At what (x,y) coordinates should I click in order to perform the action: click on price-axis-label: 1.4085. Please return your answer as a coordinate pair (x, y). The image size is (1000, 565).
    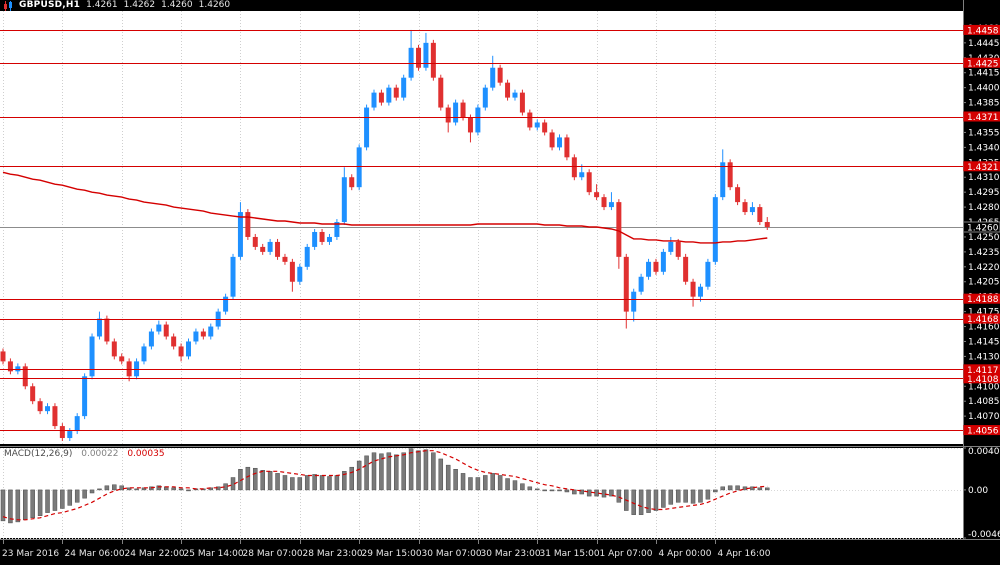
    Looking at the image, I should click on (984, 402).